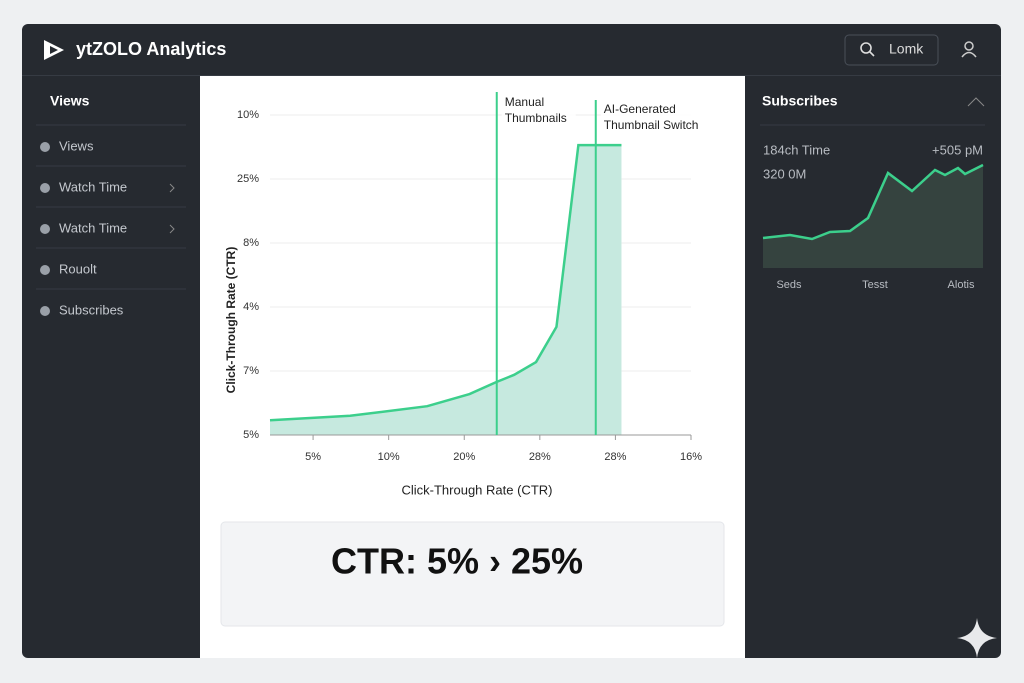 This screenshot has height=683, width=1024. What do you see at coordinates (457, 561) in the screenshot?
I see `summary-text: CTR: 5% › 25%` at bounding box center [457, 561].